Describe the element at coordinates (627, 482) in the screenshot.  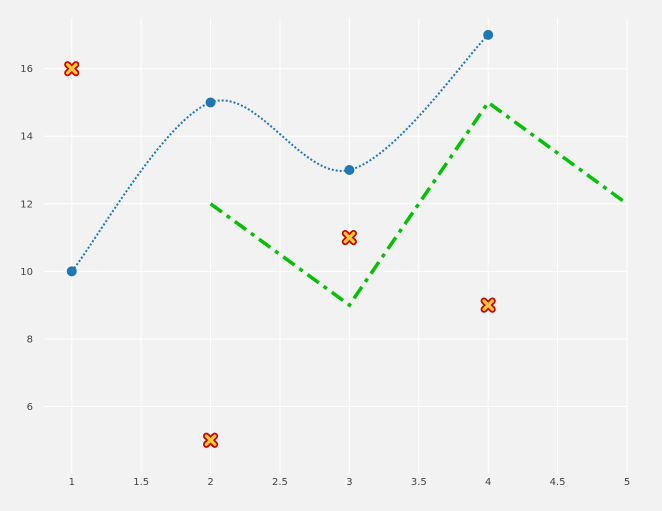
I see `x-tick-label: 5` at that location.